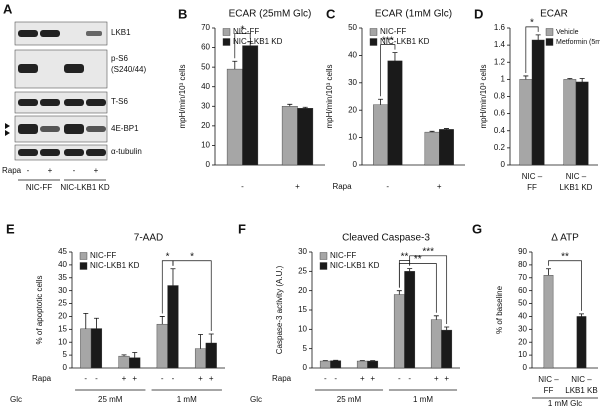  Describe the element at coordinates (115, 265) in the screenshot. I see `legend-label: NIC-LKB1 KD` at that location.